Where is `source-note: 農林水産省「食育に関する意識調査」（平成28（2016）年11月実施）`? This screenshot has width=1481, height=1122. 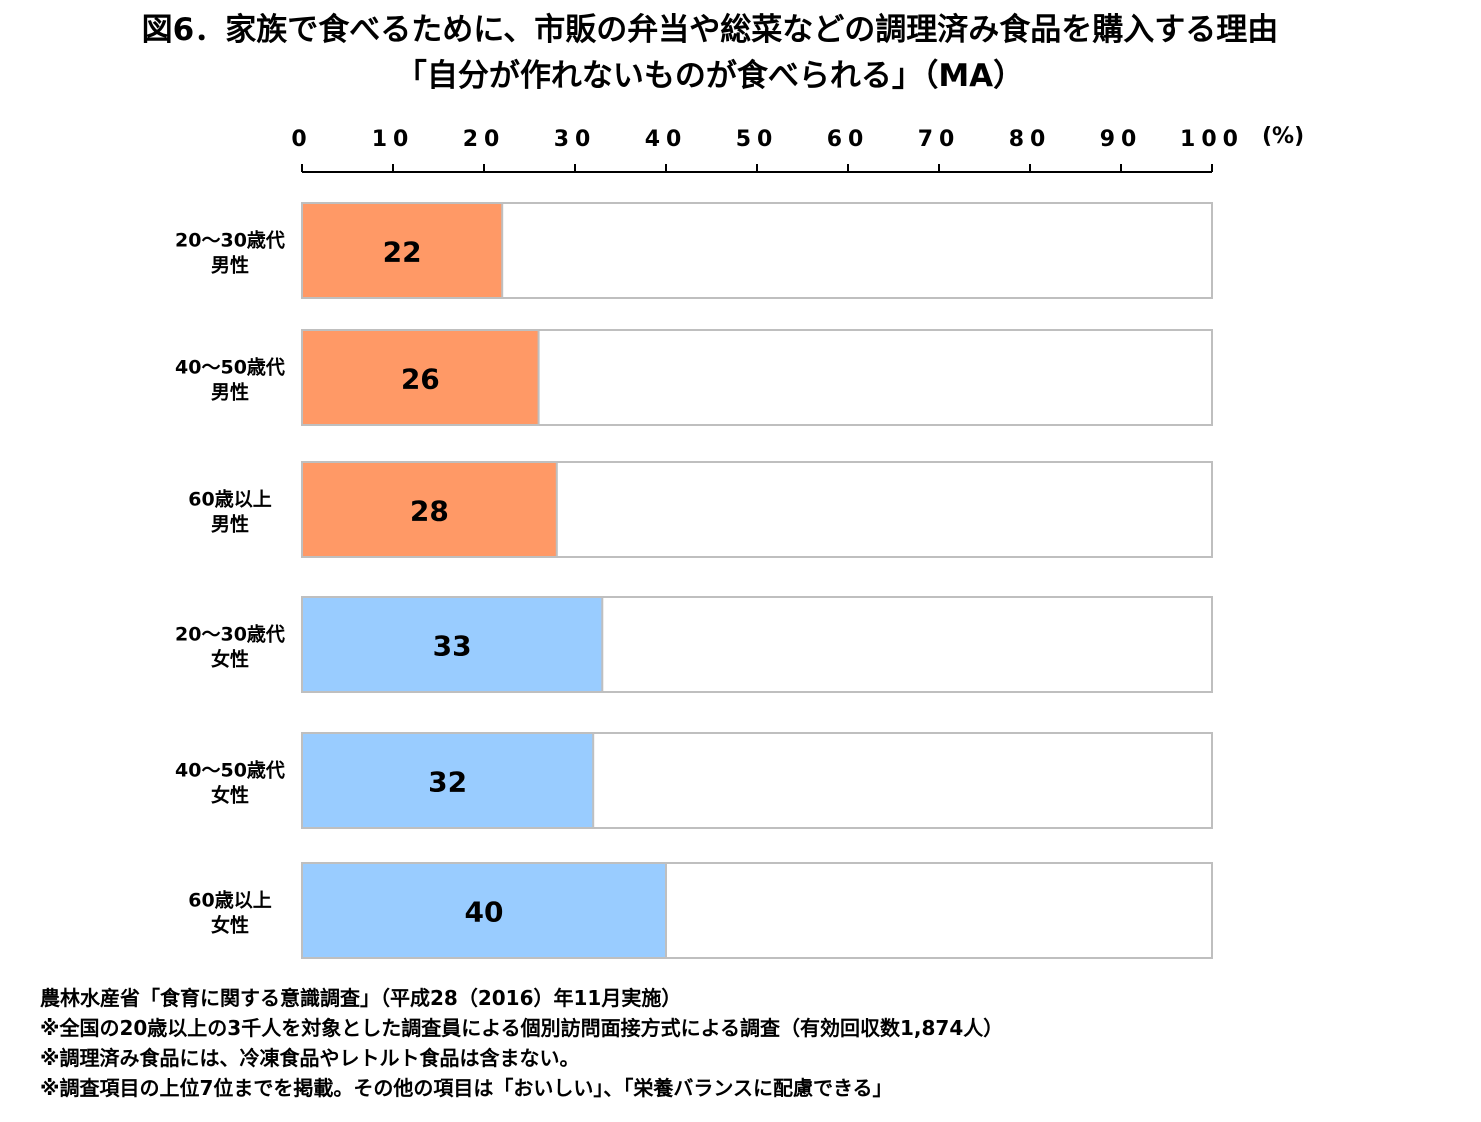 source-note: 農林水産省「食育に関する意識調査」（平成28（2016）年11月実施） is located at coordinates (361, 998).